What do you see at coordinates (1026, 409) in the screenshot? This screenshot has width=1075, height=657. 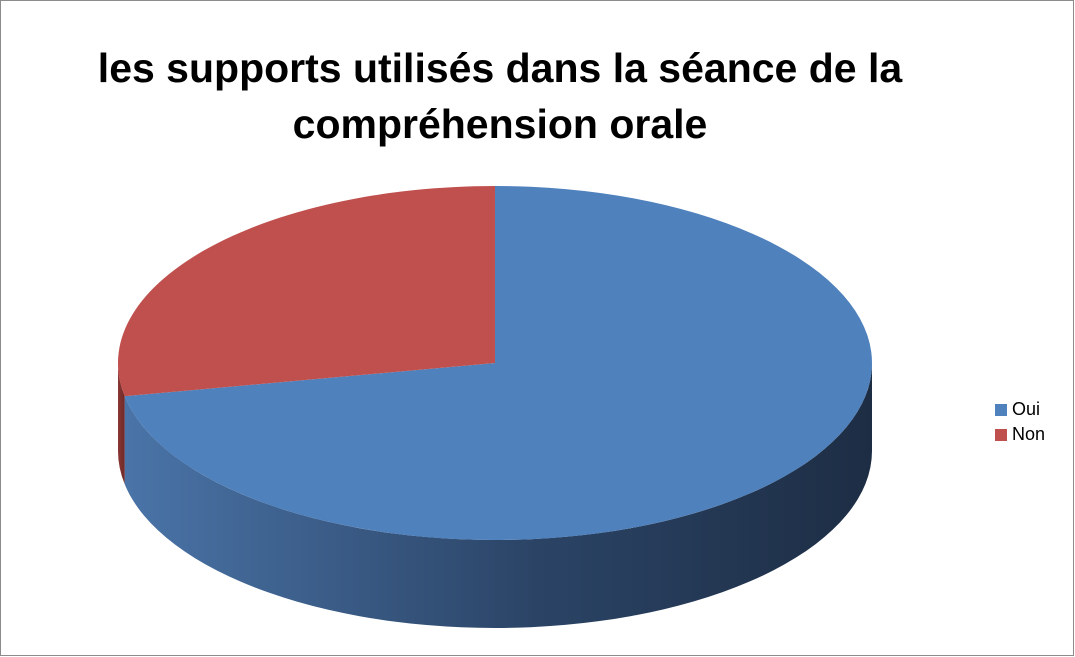 I see `legend-label: Oui` at bounding box center [1026, 409].